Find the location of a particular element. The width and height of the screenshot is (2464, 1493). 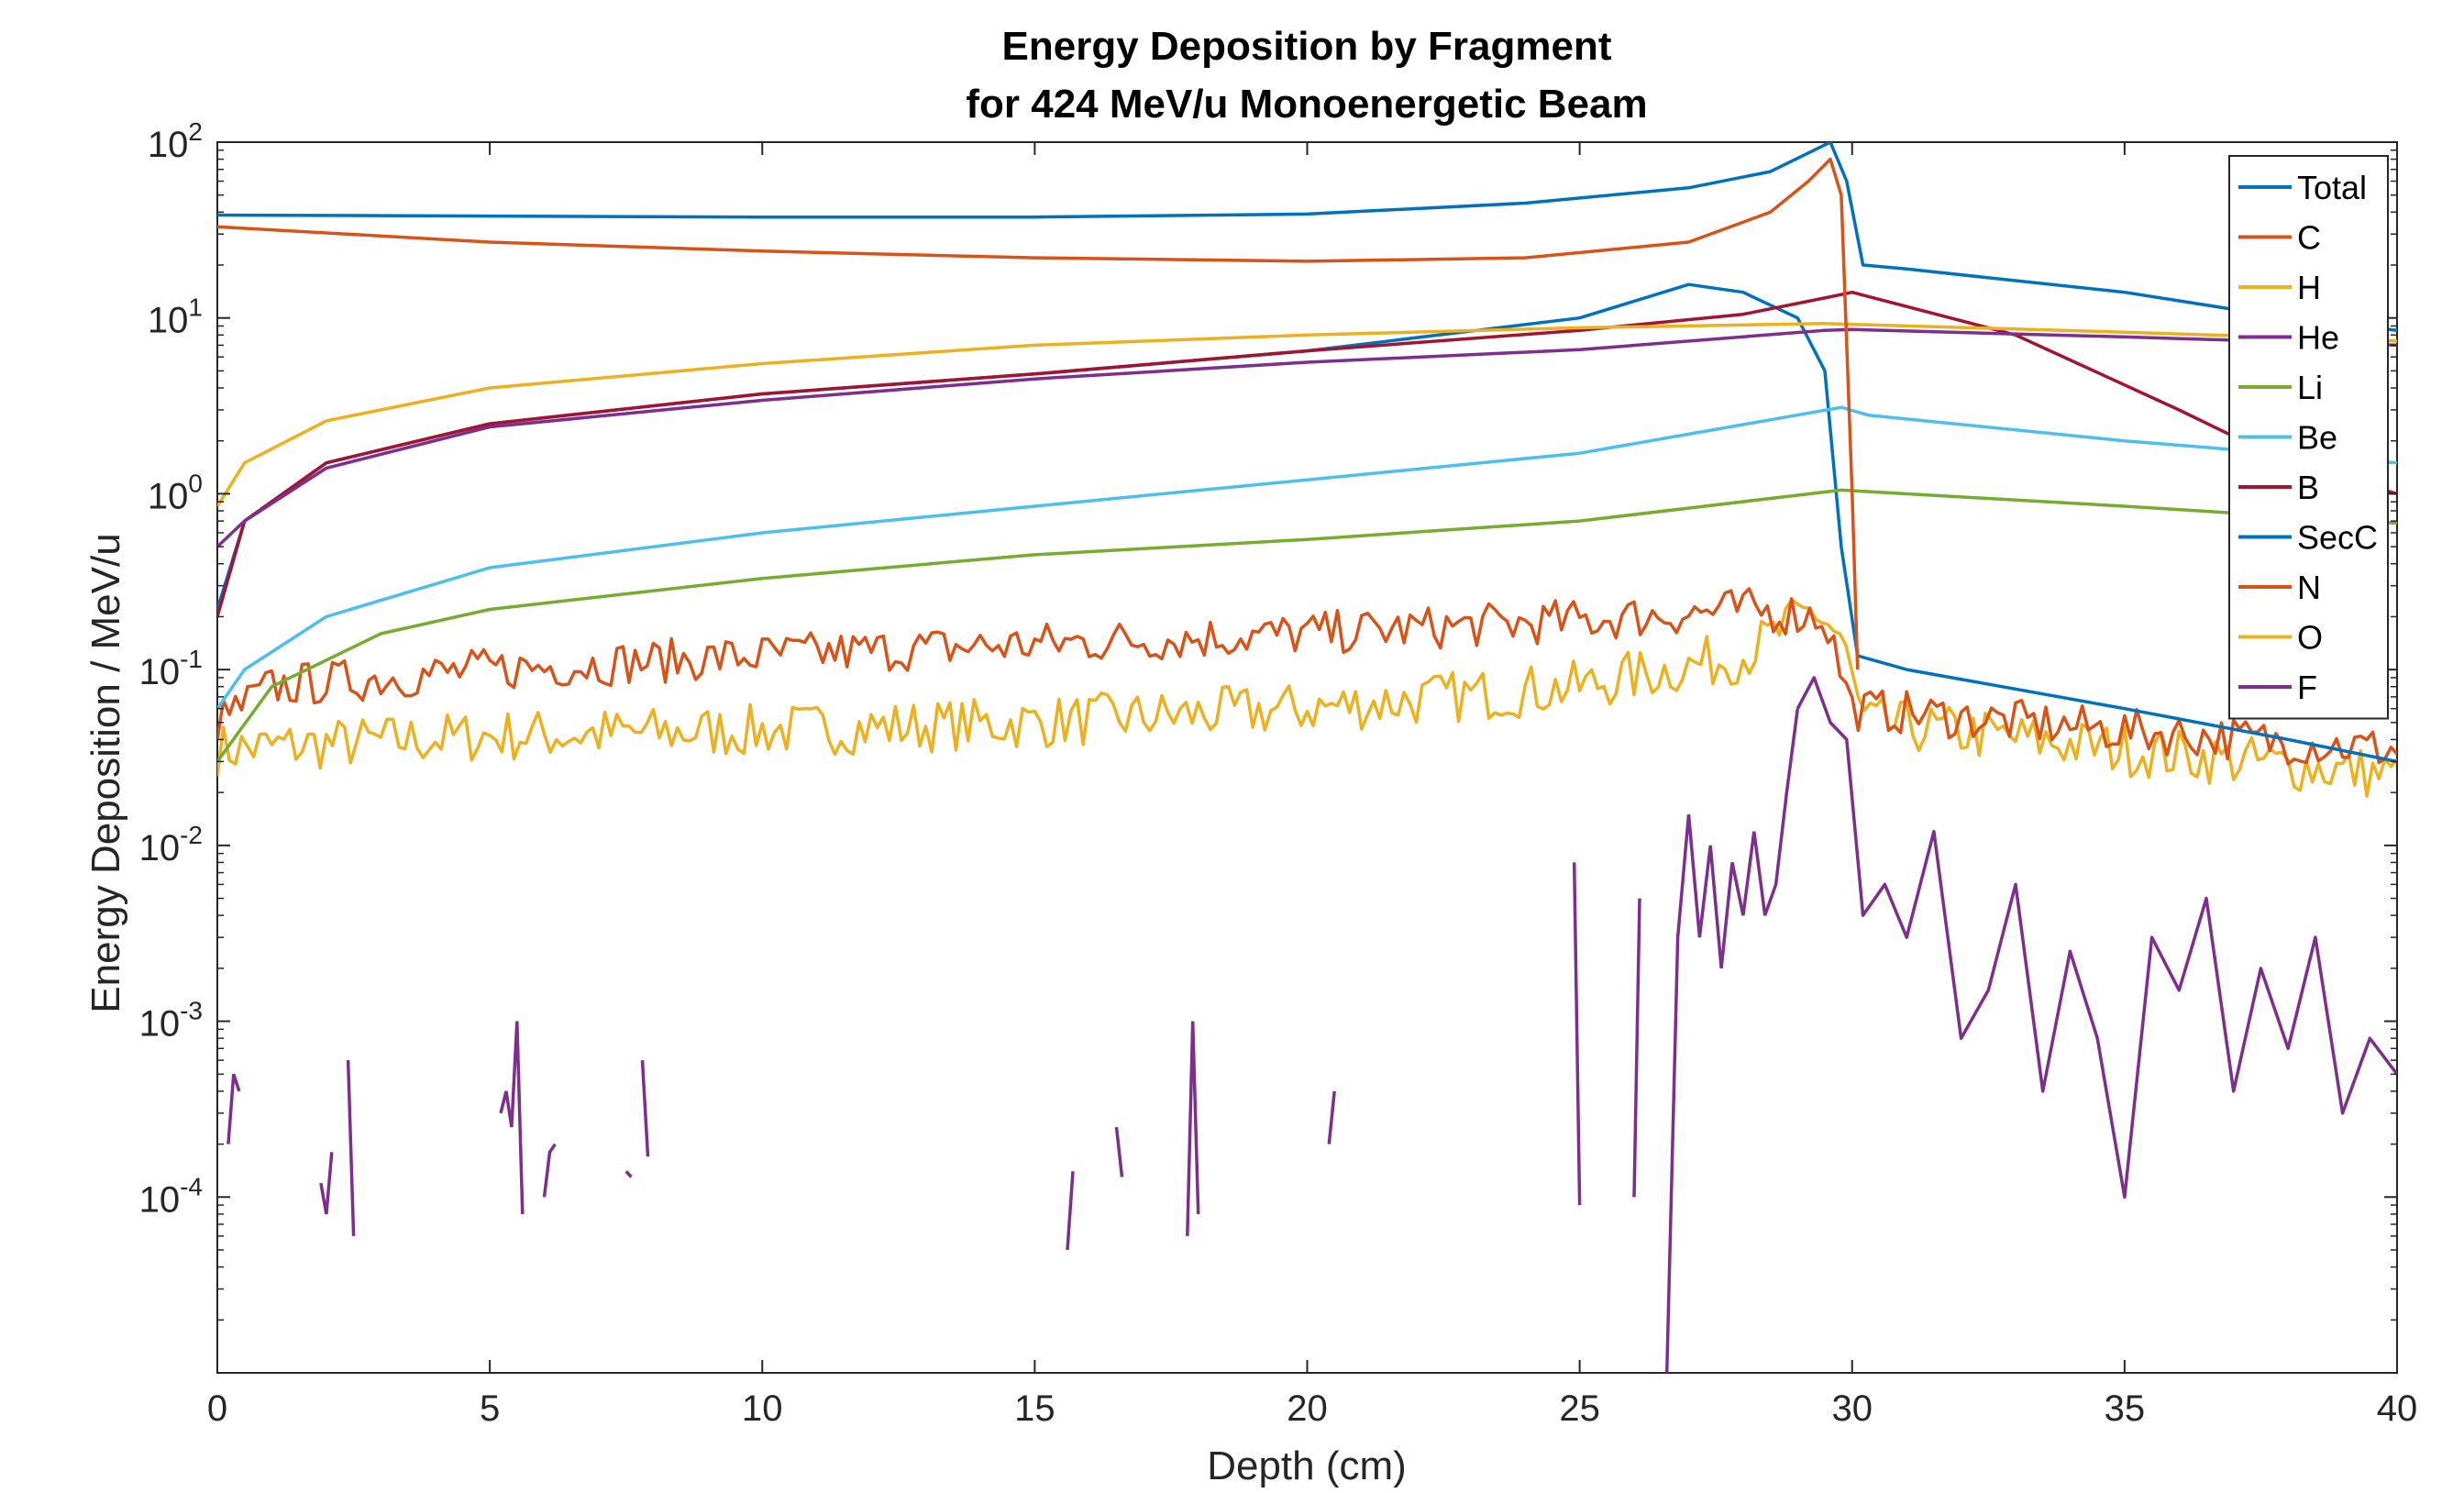

y-tick-label: 10⁻¹ is located at coordinates (171, 668).